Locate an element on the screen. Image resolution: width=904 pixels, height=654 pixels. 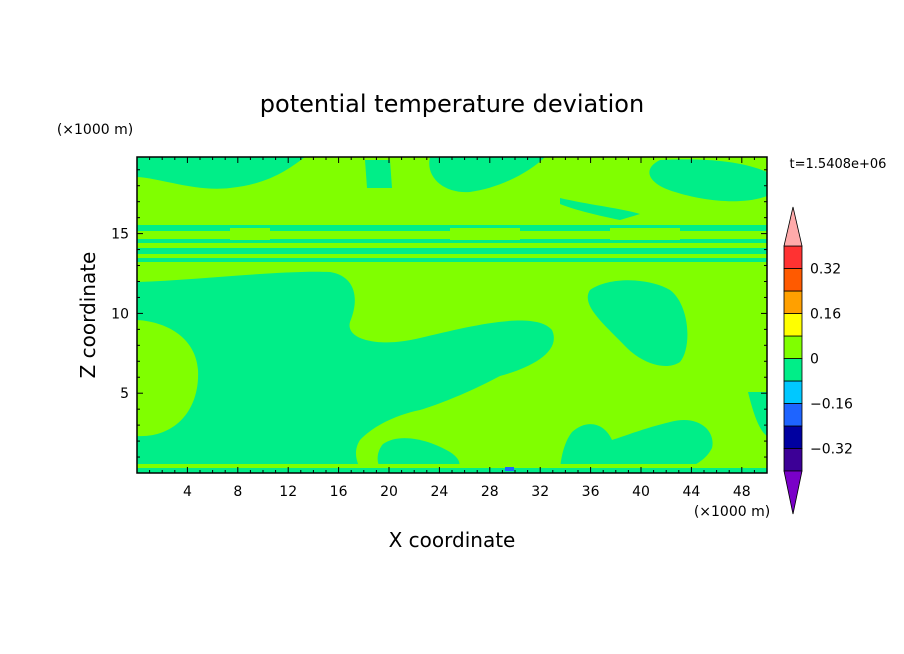
y-axis-label: Z coordinate is located at coordinates (88, 315).